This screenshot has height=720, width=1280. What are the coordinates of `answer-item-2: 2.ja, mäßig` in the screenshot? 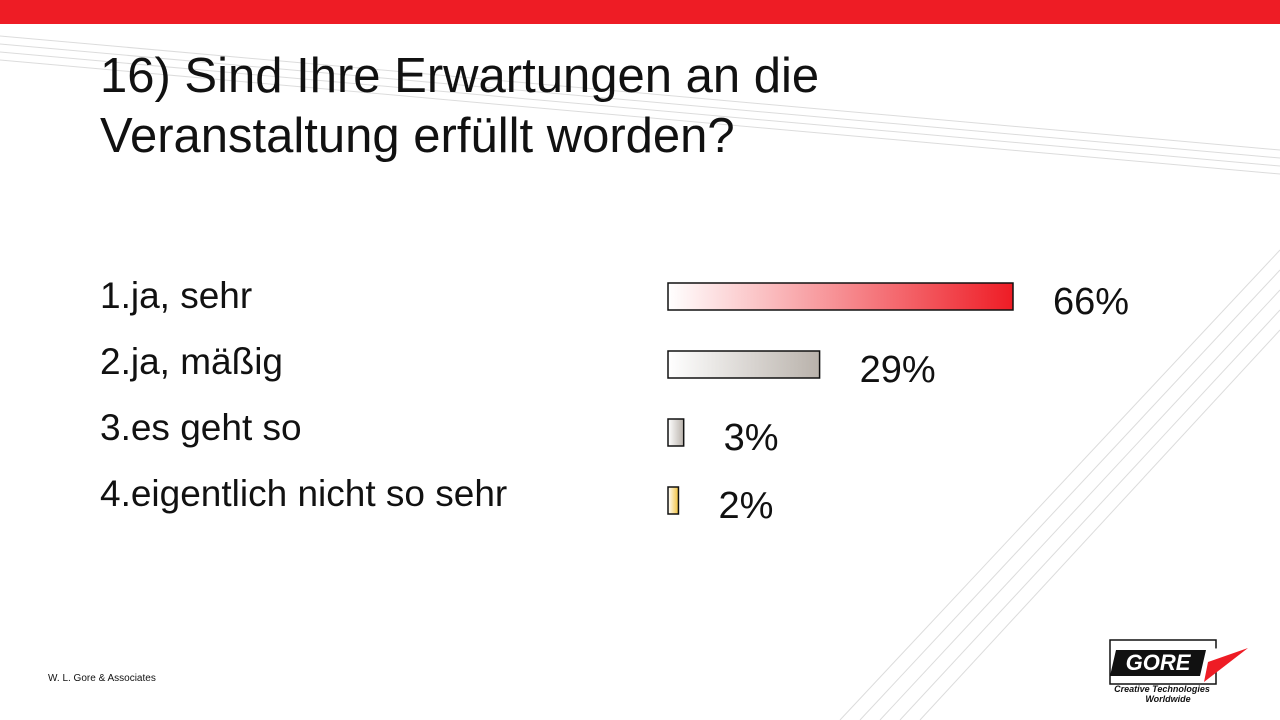 It's located at (192, 361).